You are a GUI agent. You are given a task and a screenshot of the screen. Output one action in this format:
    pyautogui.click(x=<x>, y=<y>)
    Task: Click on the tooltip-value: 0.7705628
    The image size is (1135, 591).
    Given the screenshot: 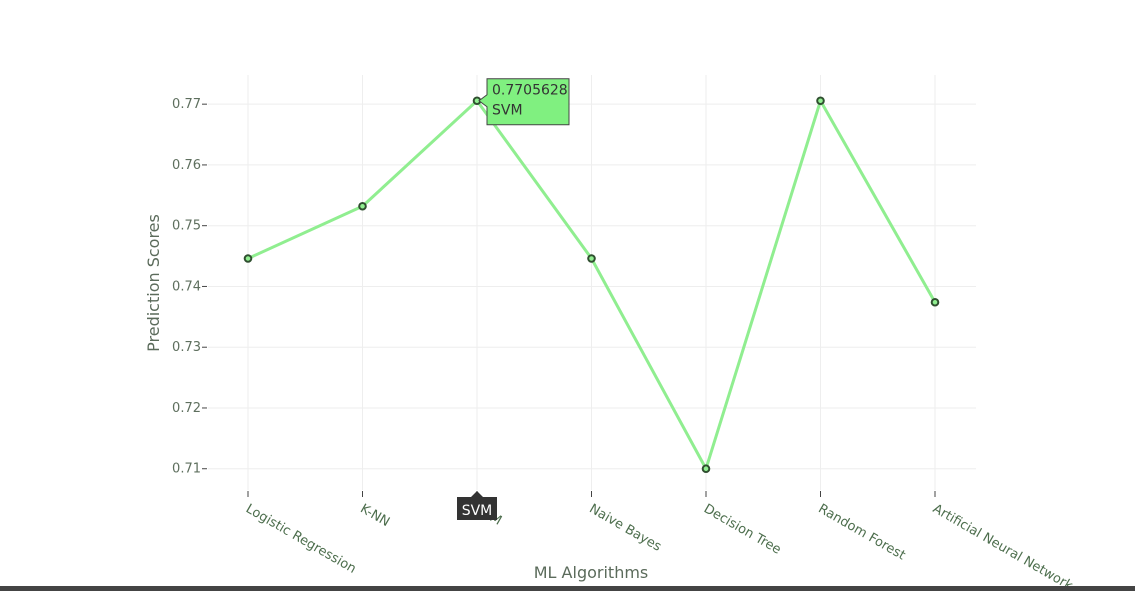 What is the action you would take?
    pyautogui.click(x=530, y=91)
    